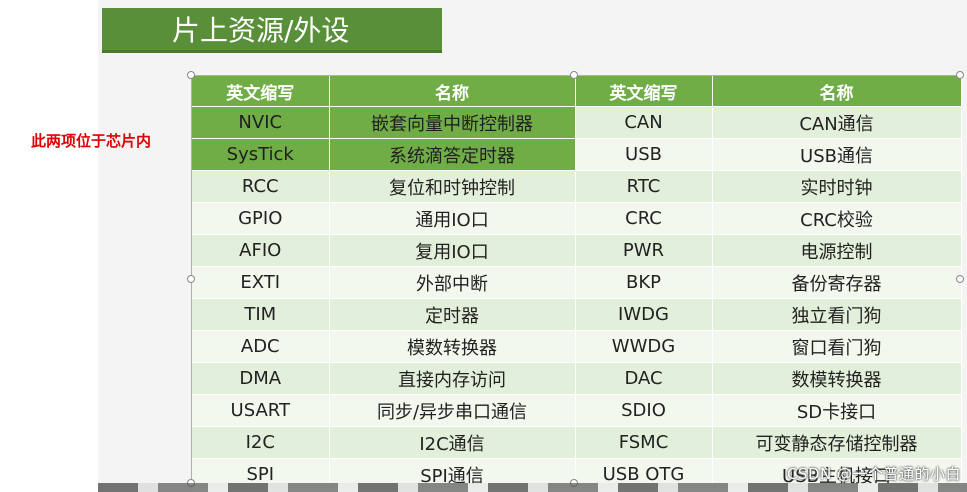 This screenshot has width=967, height=492. Describe the element at coordinates (261, 314) in the screenshot. I see `cell-abbr-left: TIM` at that location.